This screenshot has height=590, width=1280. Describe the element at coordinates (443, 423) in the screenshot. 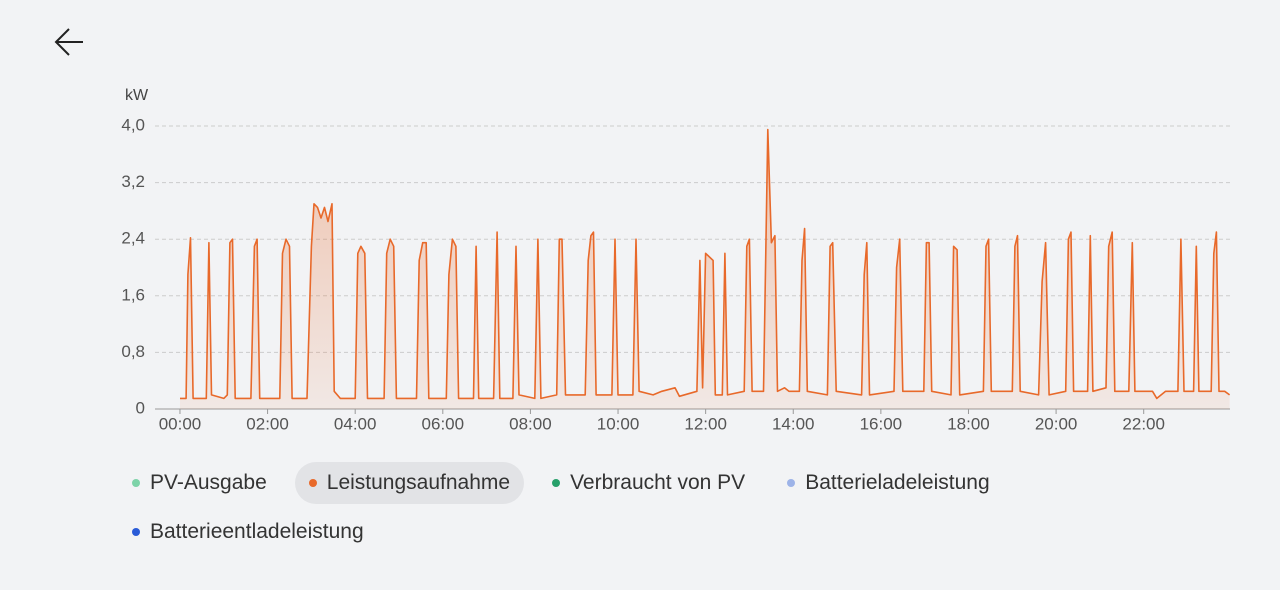

I see `x-tick-label: 06:00` at that location.